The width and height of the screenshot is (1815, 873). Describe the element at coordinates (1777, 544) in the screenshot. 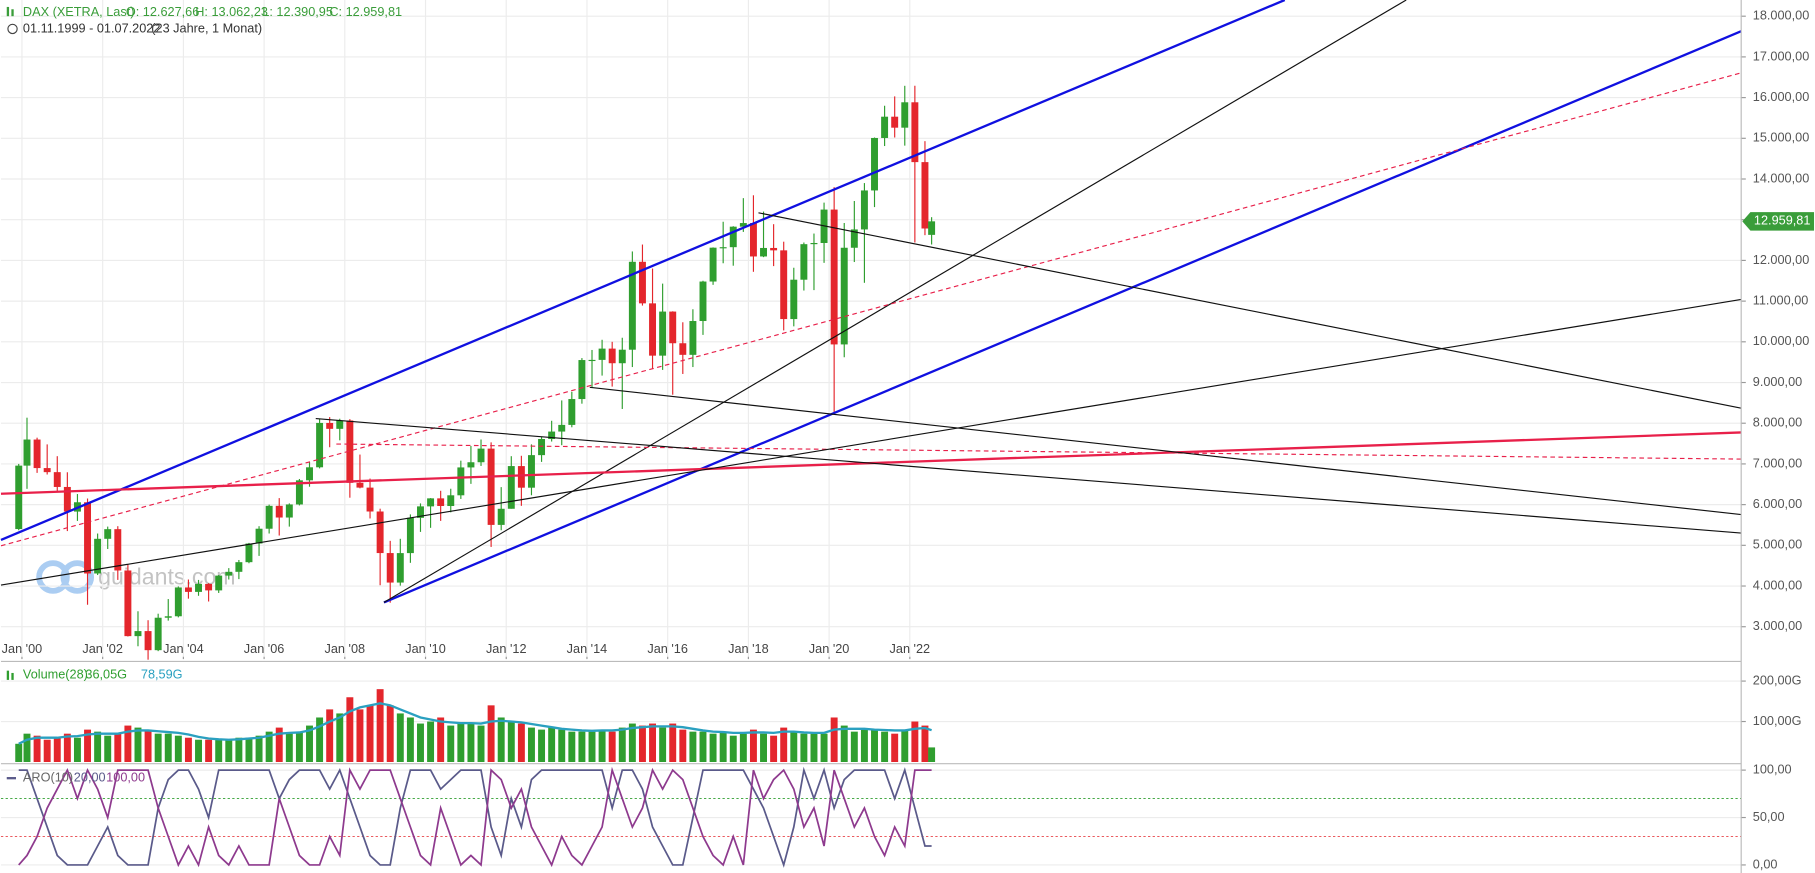

I see `y-tick-label: 5.000,00` at that location.